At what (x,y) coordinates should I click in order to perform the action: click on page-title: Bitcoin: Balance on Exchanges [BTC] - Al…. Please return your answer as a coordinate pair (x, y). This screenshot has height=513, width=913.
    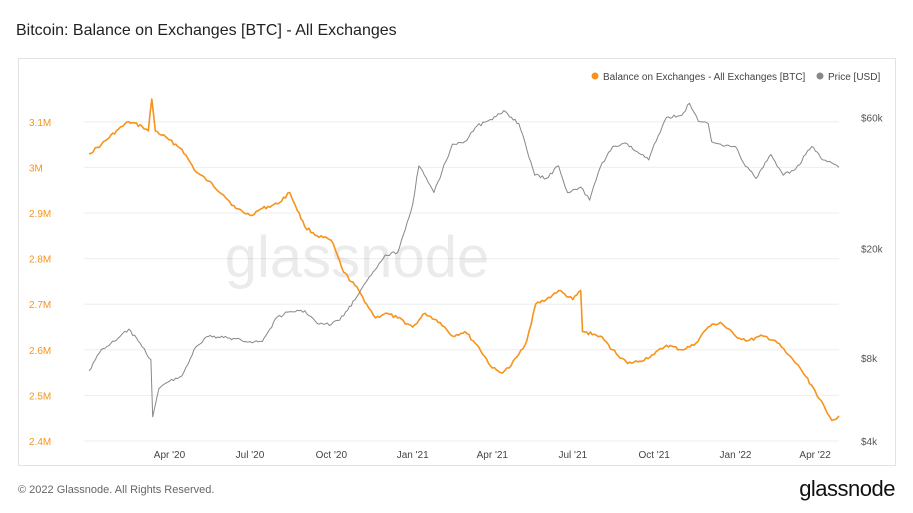
    Looking at the image, I should click on (206, 30).